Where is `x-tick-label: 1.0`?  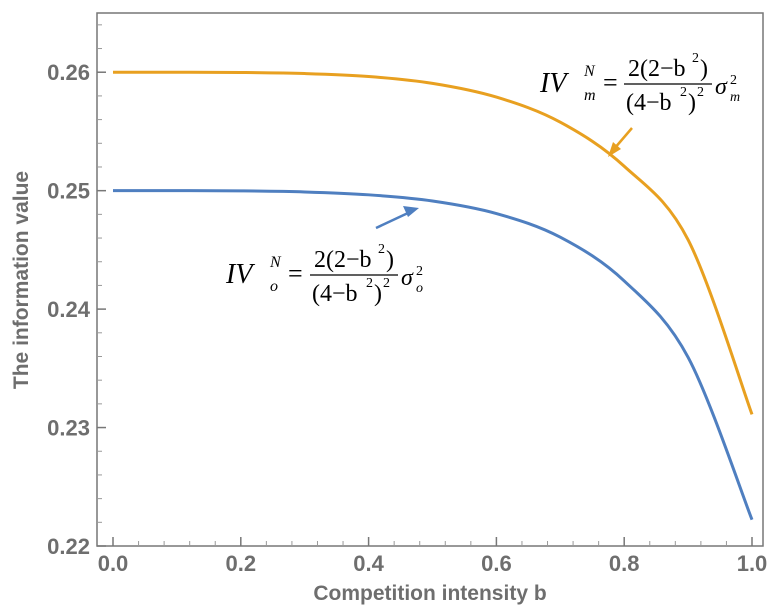
x-tick-label: 1.0 is located at coordinates (752, 563).